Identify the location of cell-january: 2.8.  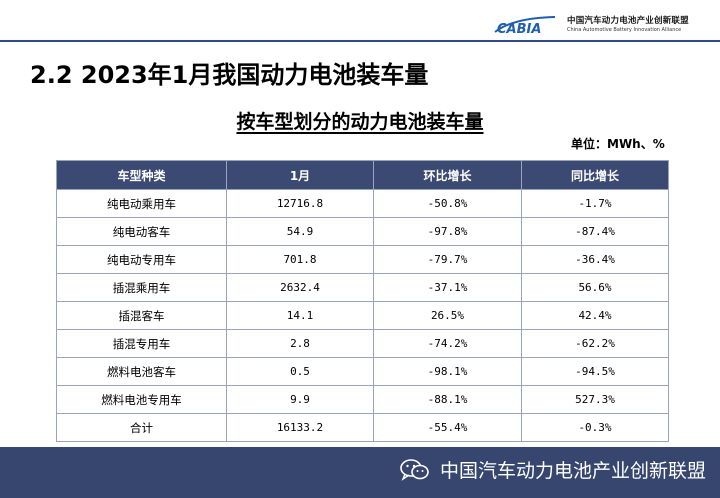
(300, 343).